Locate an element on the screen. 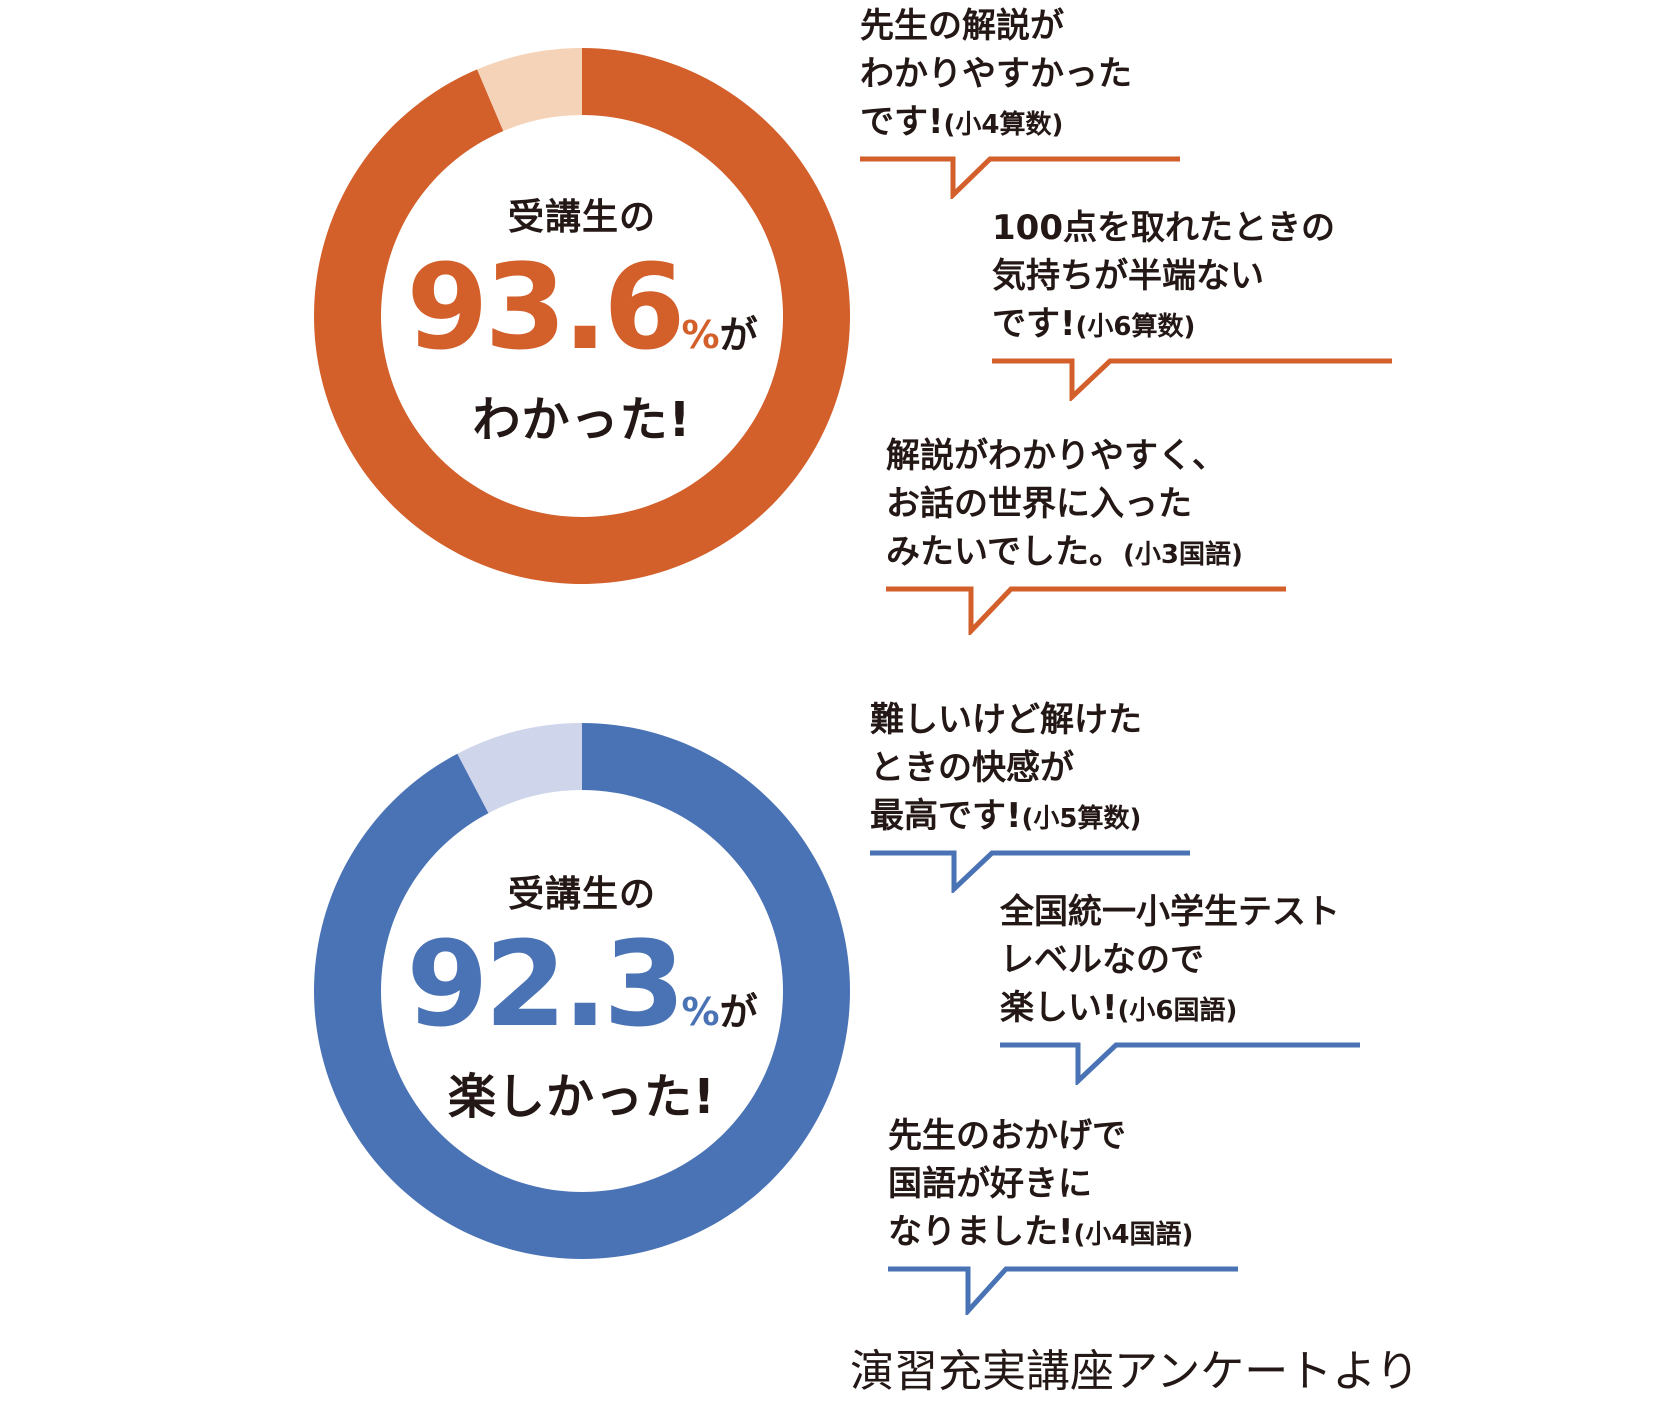  comment-line: なりました!(小4国語) is located at coordinates (1041, 1232).